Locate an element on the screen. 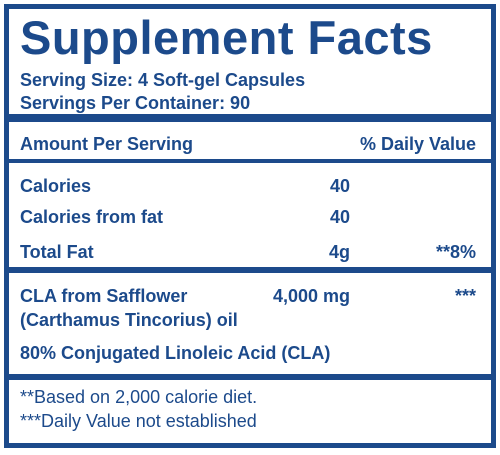 Image resolution: width=500 pixels, height=455 pixels. label-title: Supplement Facts is located at coordinates (226, 37).